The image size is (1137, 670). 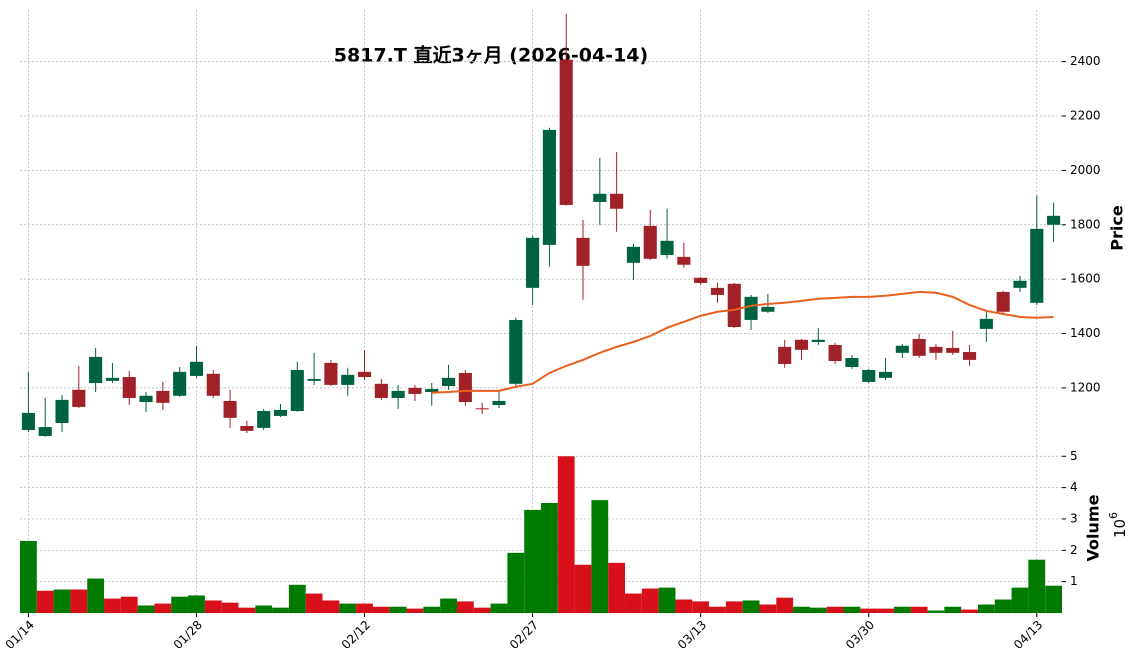 I want to click on x-tick-label: 04/13, so click(x=1028, y=635).